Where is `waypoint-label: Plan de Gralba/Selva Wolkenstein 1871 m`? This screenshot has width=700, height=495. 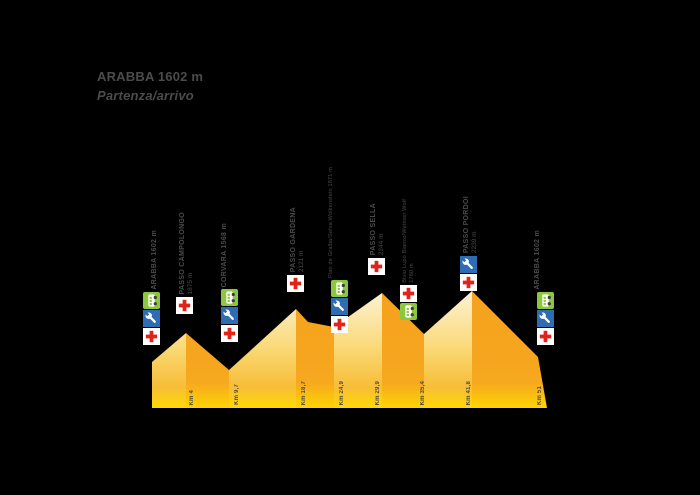
waypoint-label: Plan de Gralba/Selva Wolkenstein 1871 m is located at coordinates (331, 222).